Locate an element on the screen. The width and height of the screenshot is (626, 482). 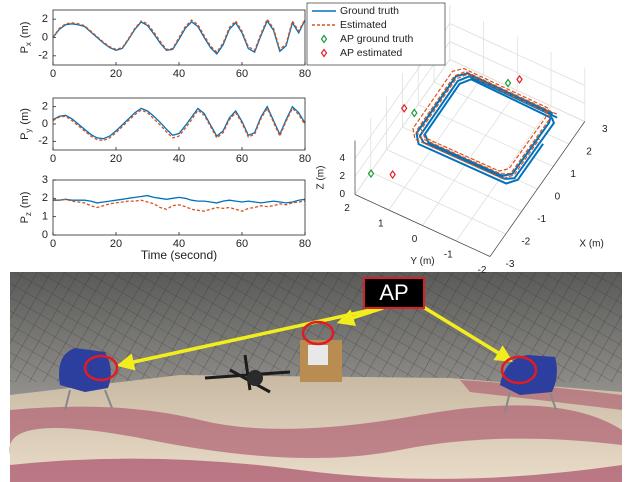
x-tick-label: 1 is located at coordinates (573, 174).